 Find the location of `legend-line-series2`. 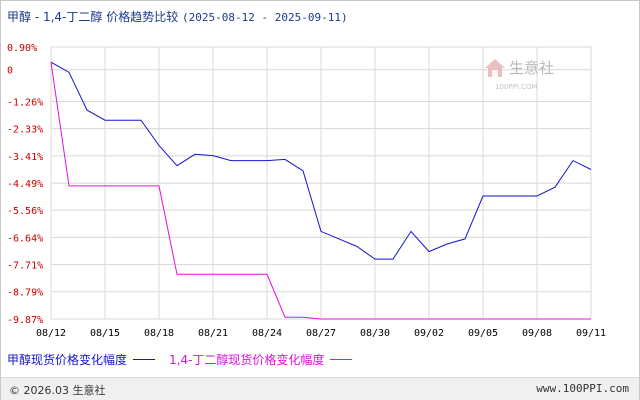

legend-line-series2 is located at coordinates (341, 359).